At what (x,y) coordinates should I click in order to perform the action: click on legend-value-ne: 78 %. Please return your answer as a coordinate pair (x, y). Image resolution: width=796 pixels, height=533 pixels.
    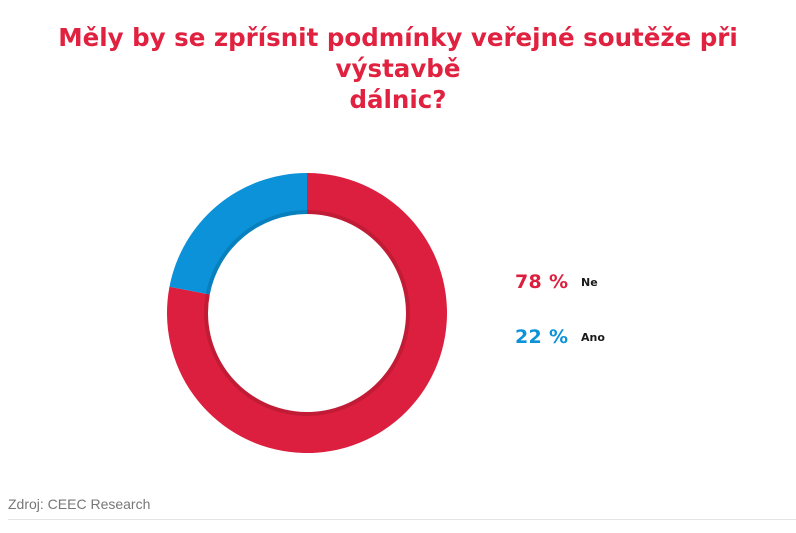
    Looking at the image, I should click on (542, 282).